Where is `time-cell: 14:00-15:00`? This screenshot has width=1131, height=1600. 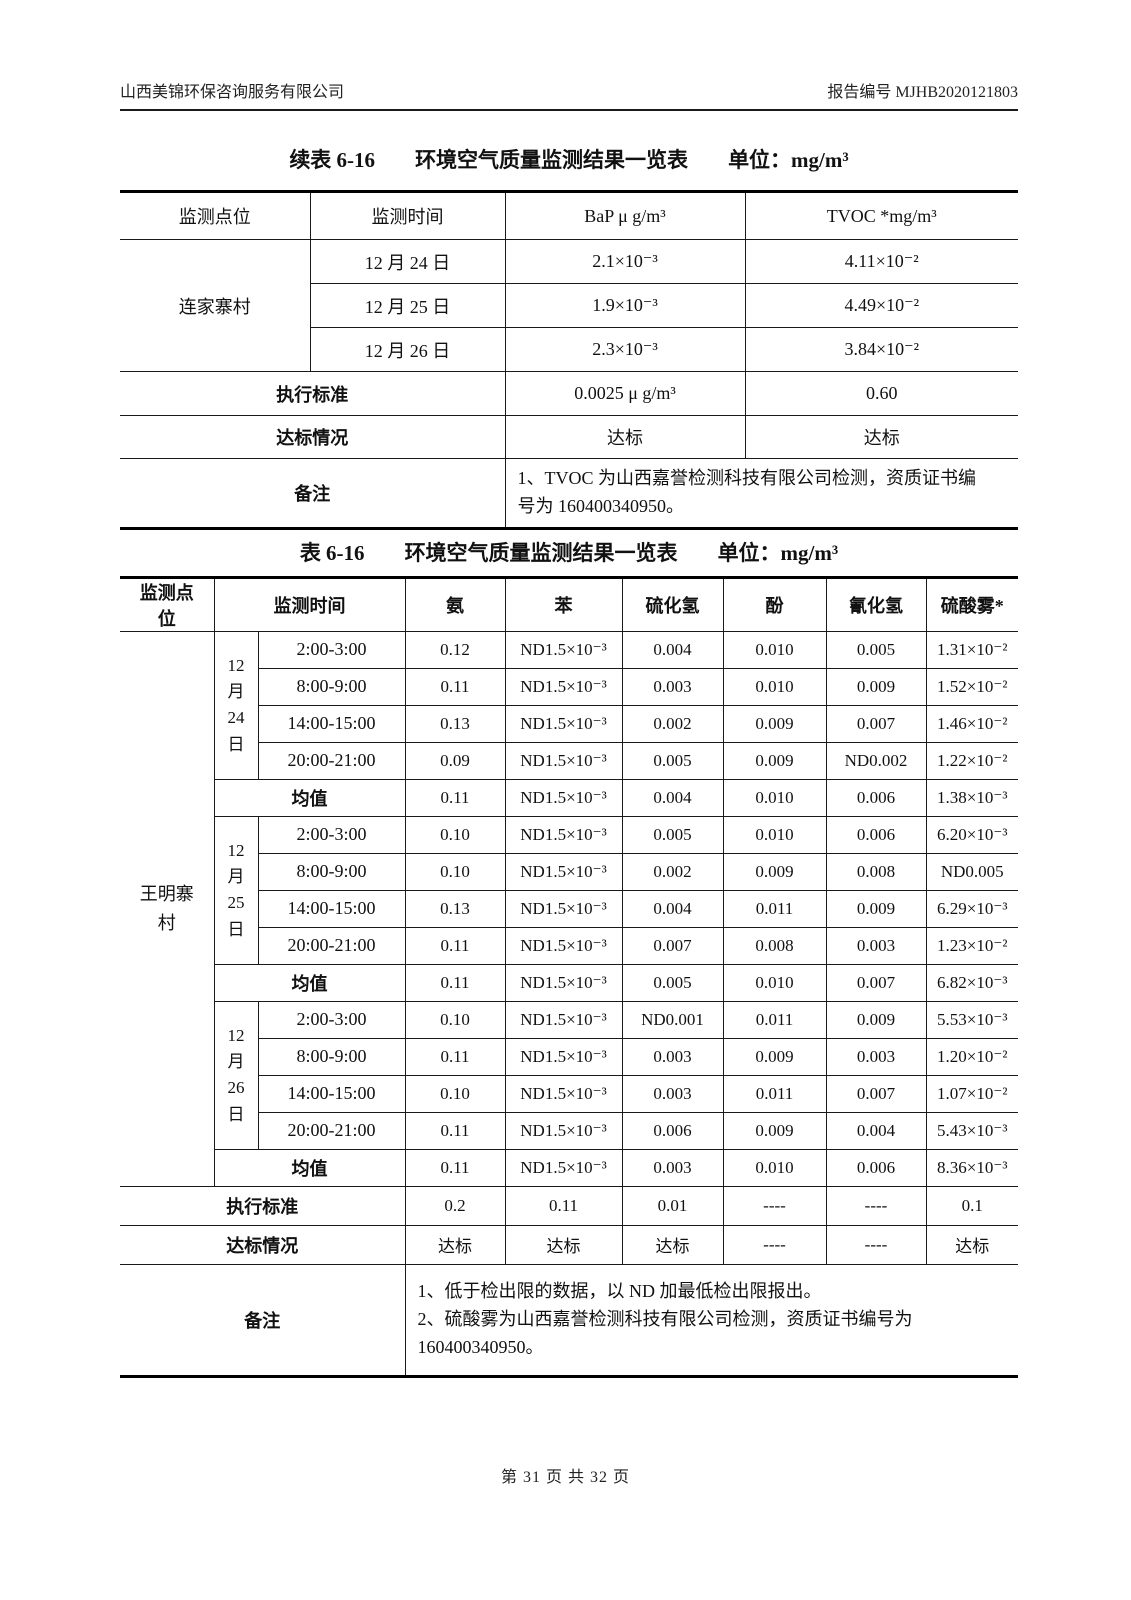 time-cell: 14:00-15:00 is located at coordinates (331, 1093).